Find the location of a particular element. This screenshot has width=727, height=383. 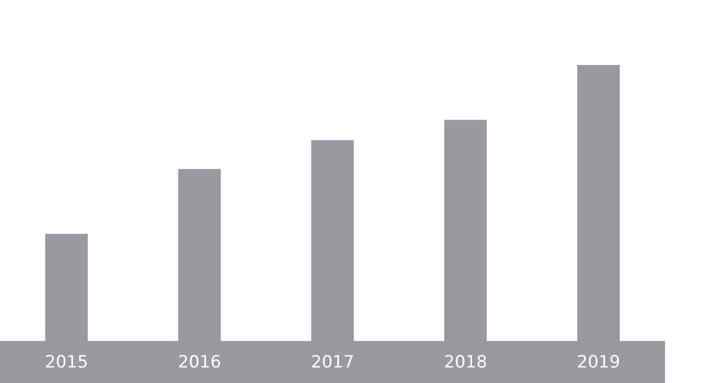

x-tick-label: 2017 is located at coordinates (332, 362).